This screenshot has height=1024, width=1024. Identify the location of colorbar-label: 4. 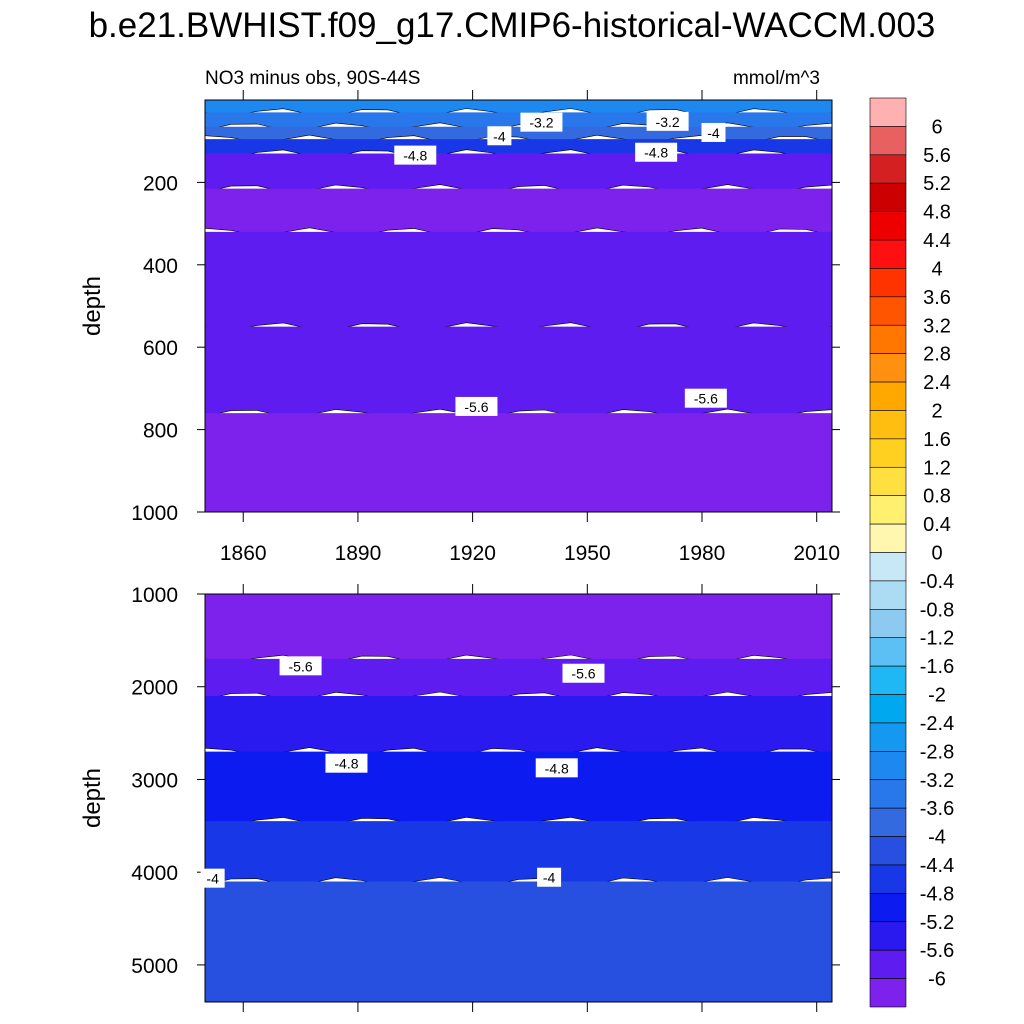
(936, 269).